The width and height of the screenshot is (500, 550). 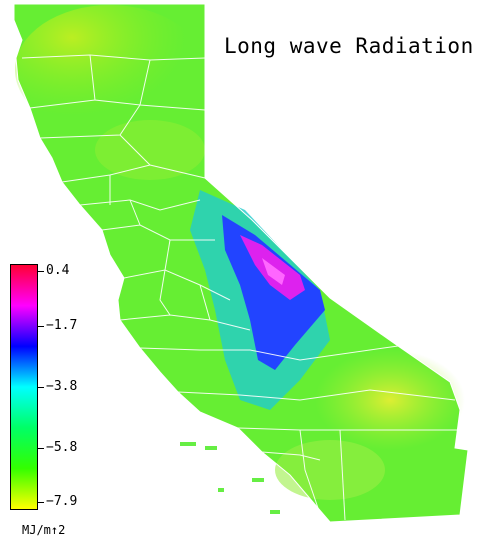 I want to click on map-title: Long wave Radiation, so click(x=349, y=46).